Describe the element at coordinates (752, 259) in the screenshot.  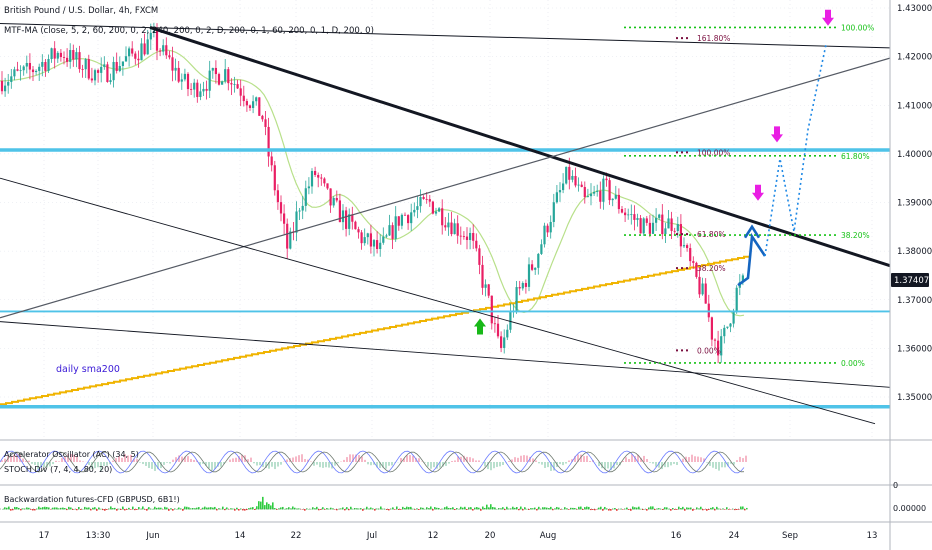
I see `projection-path` at that location.